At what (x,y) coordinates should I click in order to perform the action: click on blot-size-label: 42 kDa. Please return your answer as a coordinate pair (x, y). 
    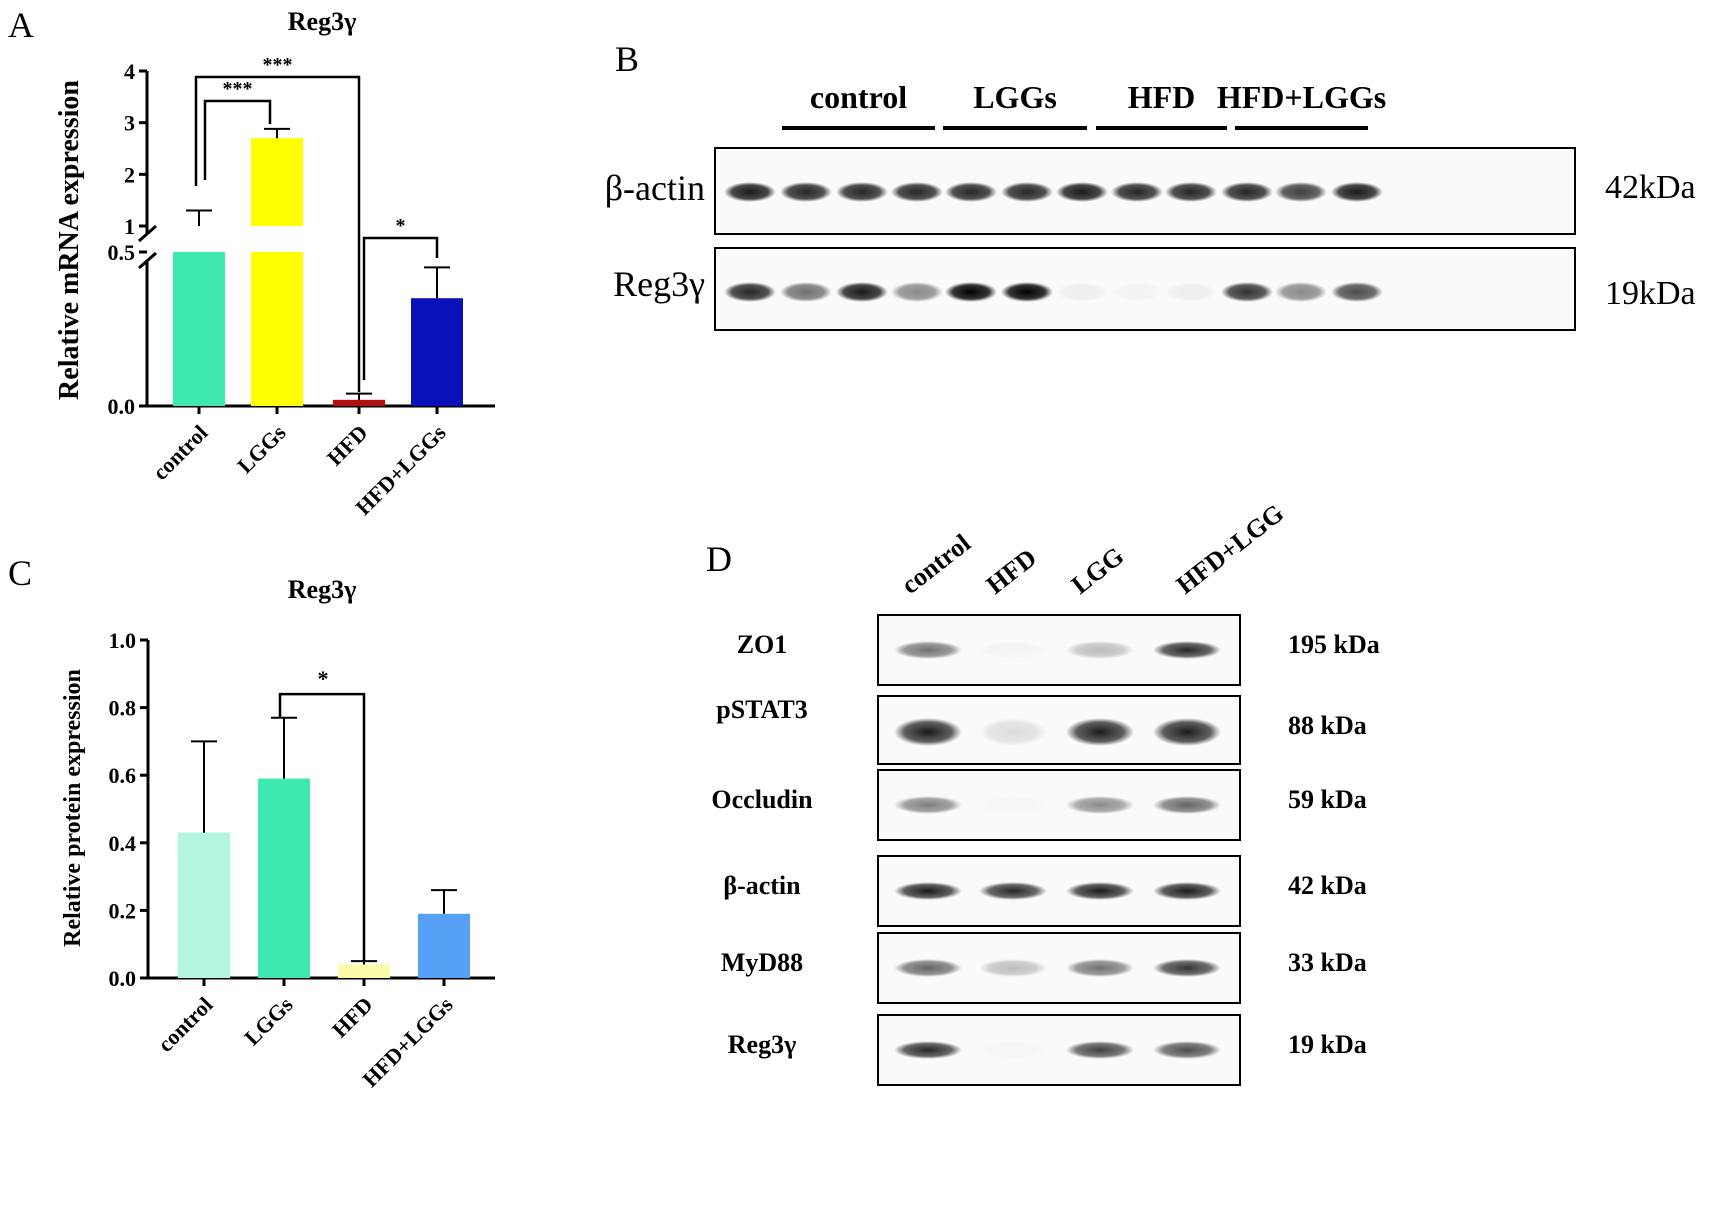
    Looking at the image, I should click on (1327, 885).